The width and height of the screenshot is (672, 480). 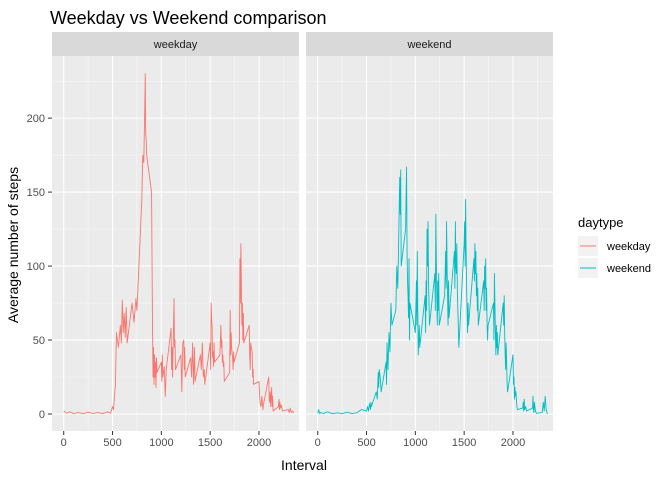 I want to click on legend: daytype weekday weekend, so click(x=614, y=246).